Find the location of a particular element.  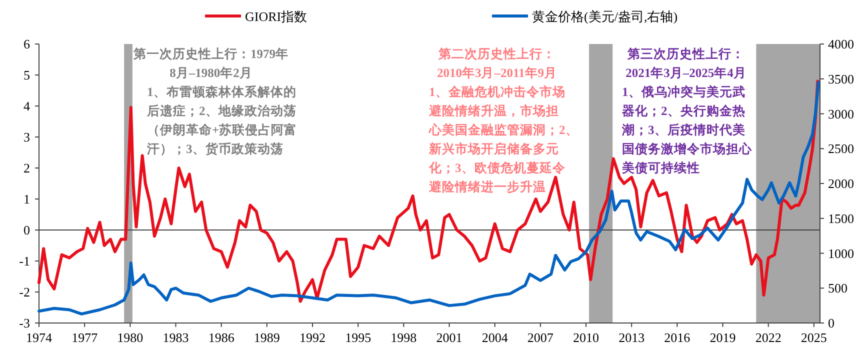

x-tick-label: 1995 is located at coordinates (358, 337).